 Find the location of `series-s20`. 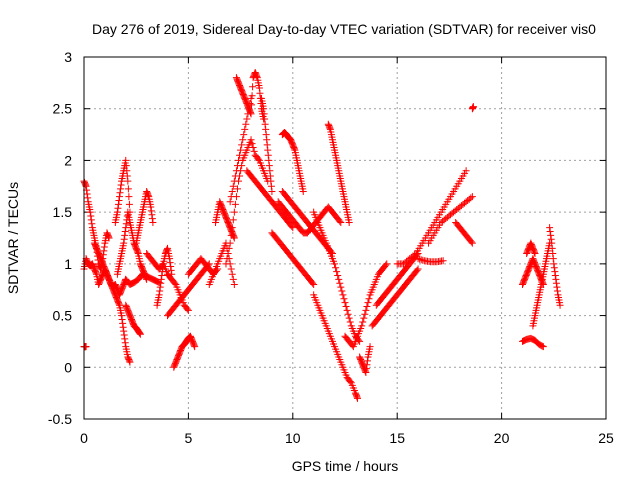

series-s20 is located at coordinates (266, 144).